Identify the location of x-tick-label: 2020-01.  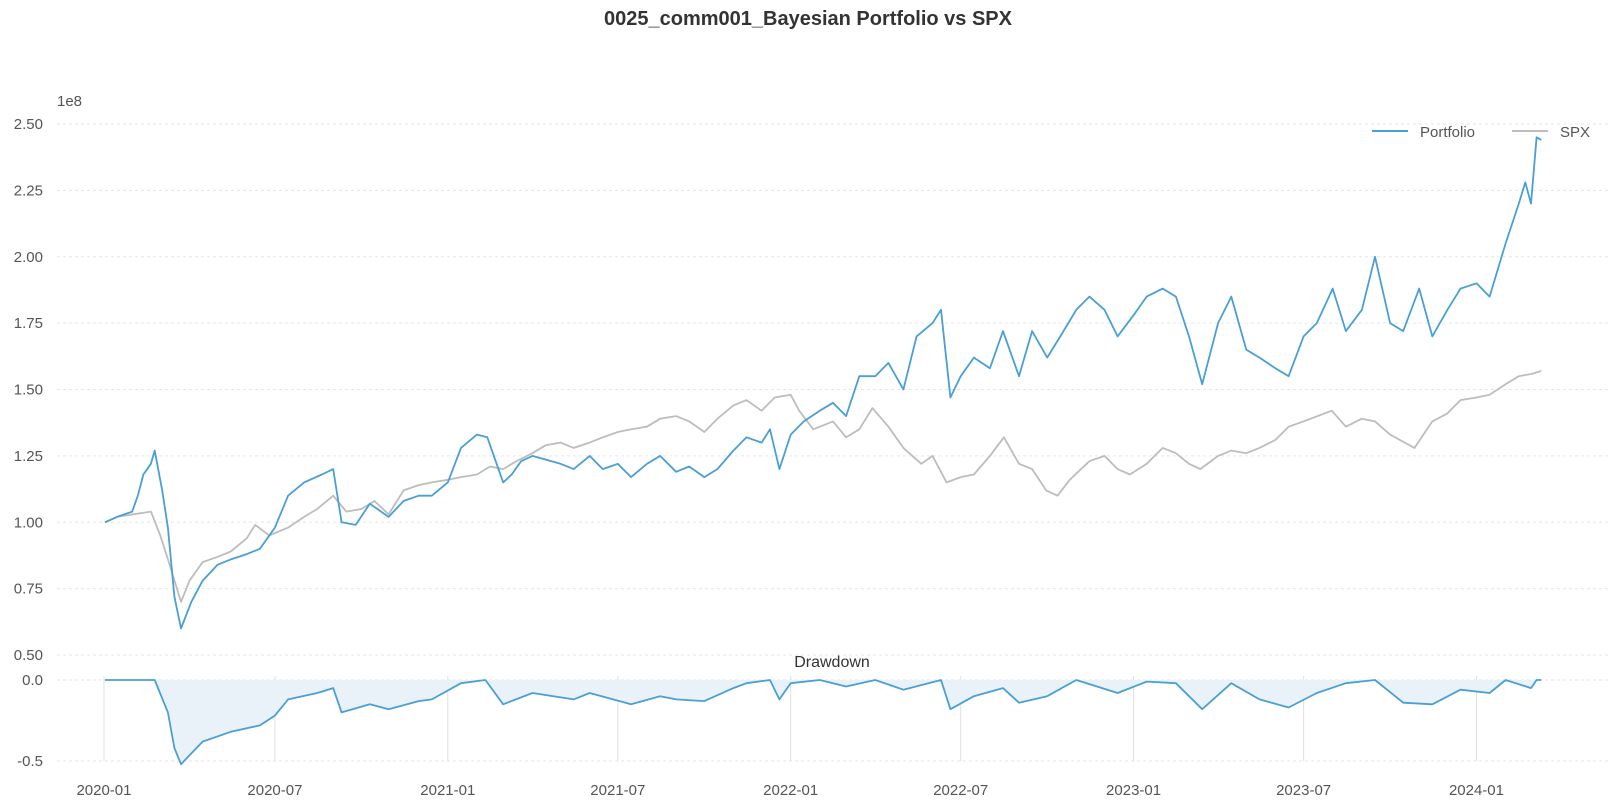
(103, 790).